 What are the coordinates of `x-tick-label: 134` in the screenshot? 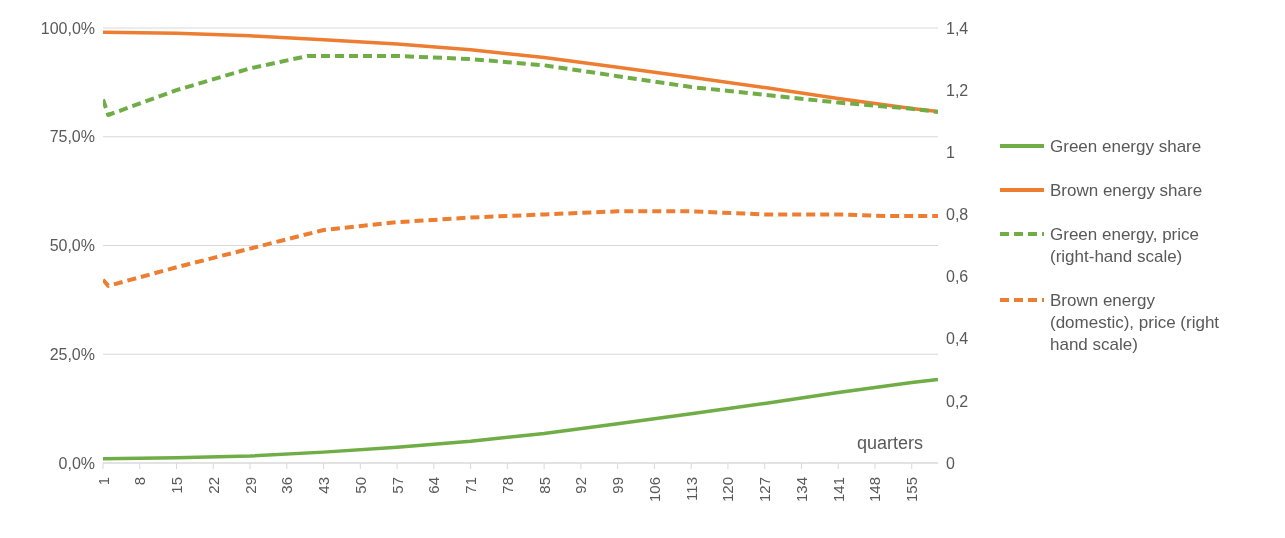 It's located at (801, 490).